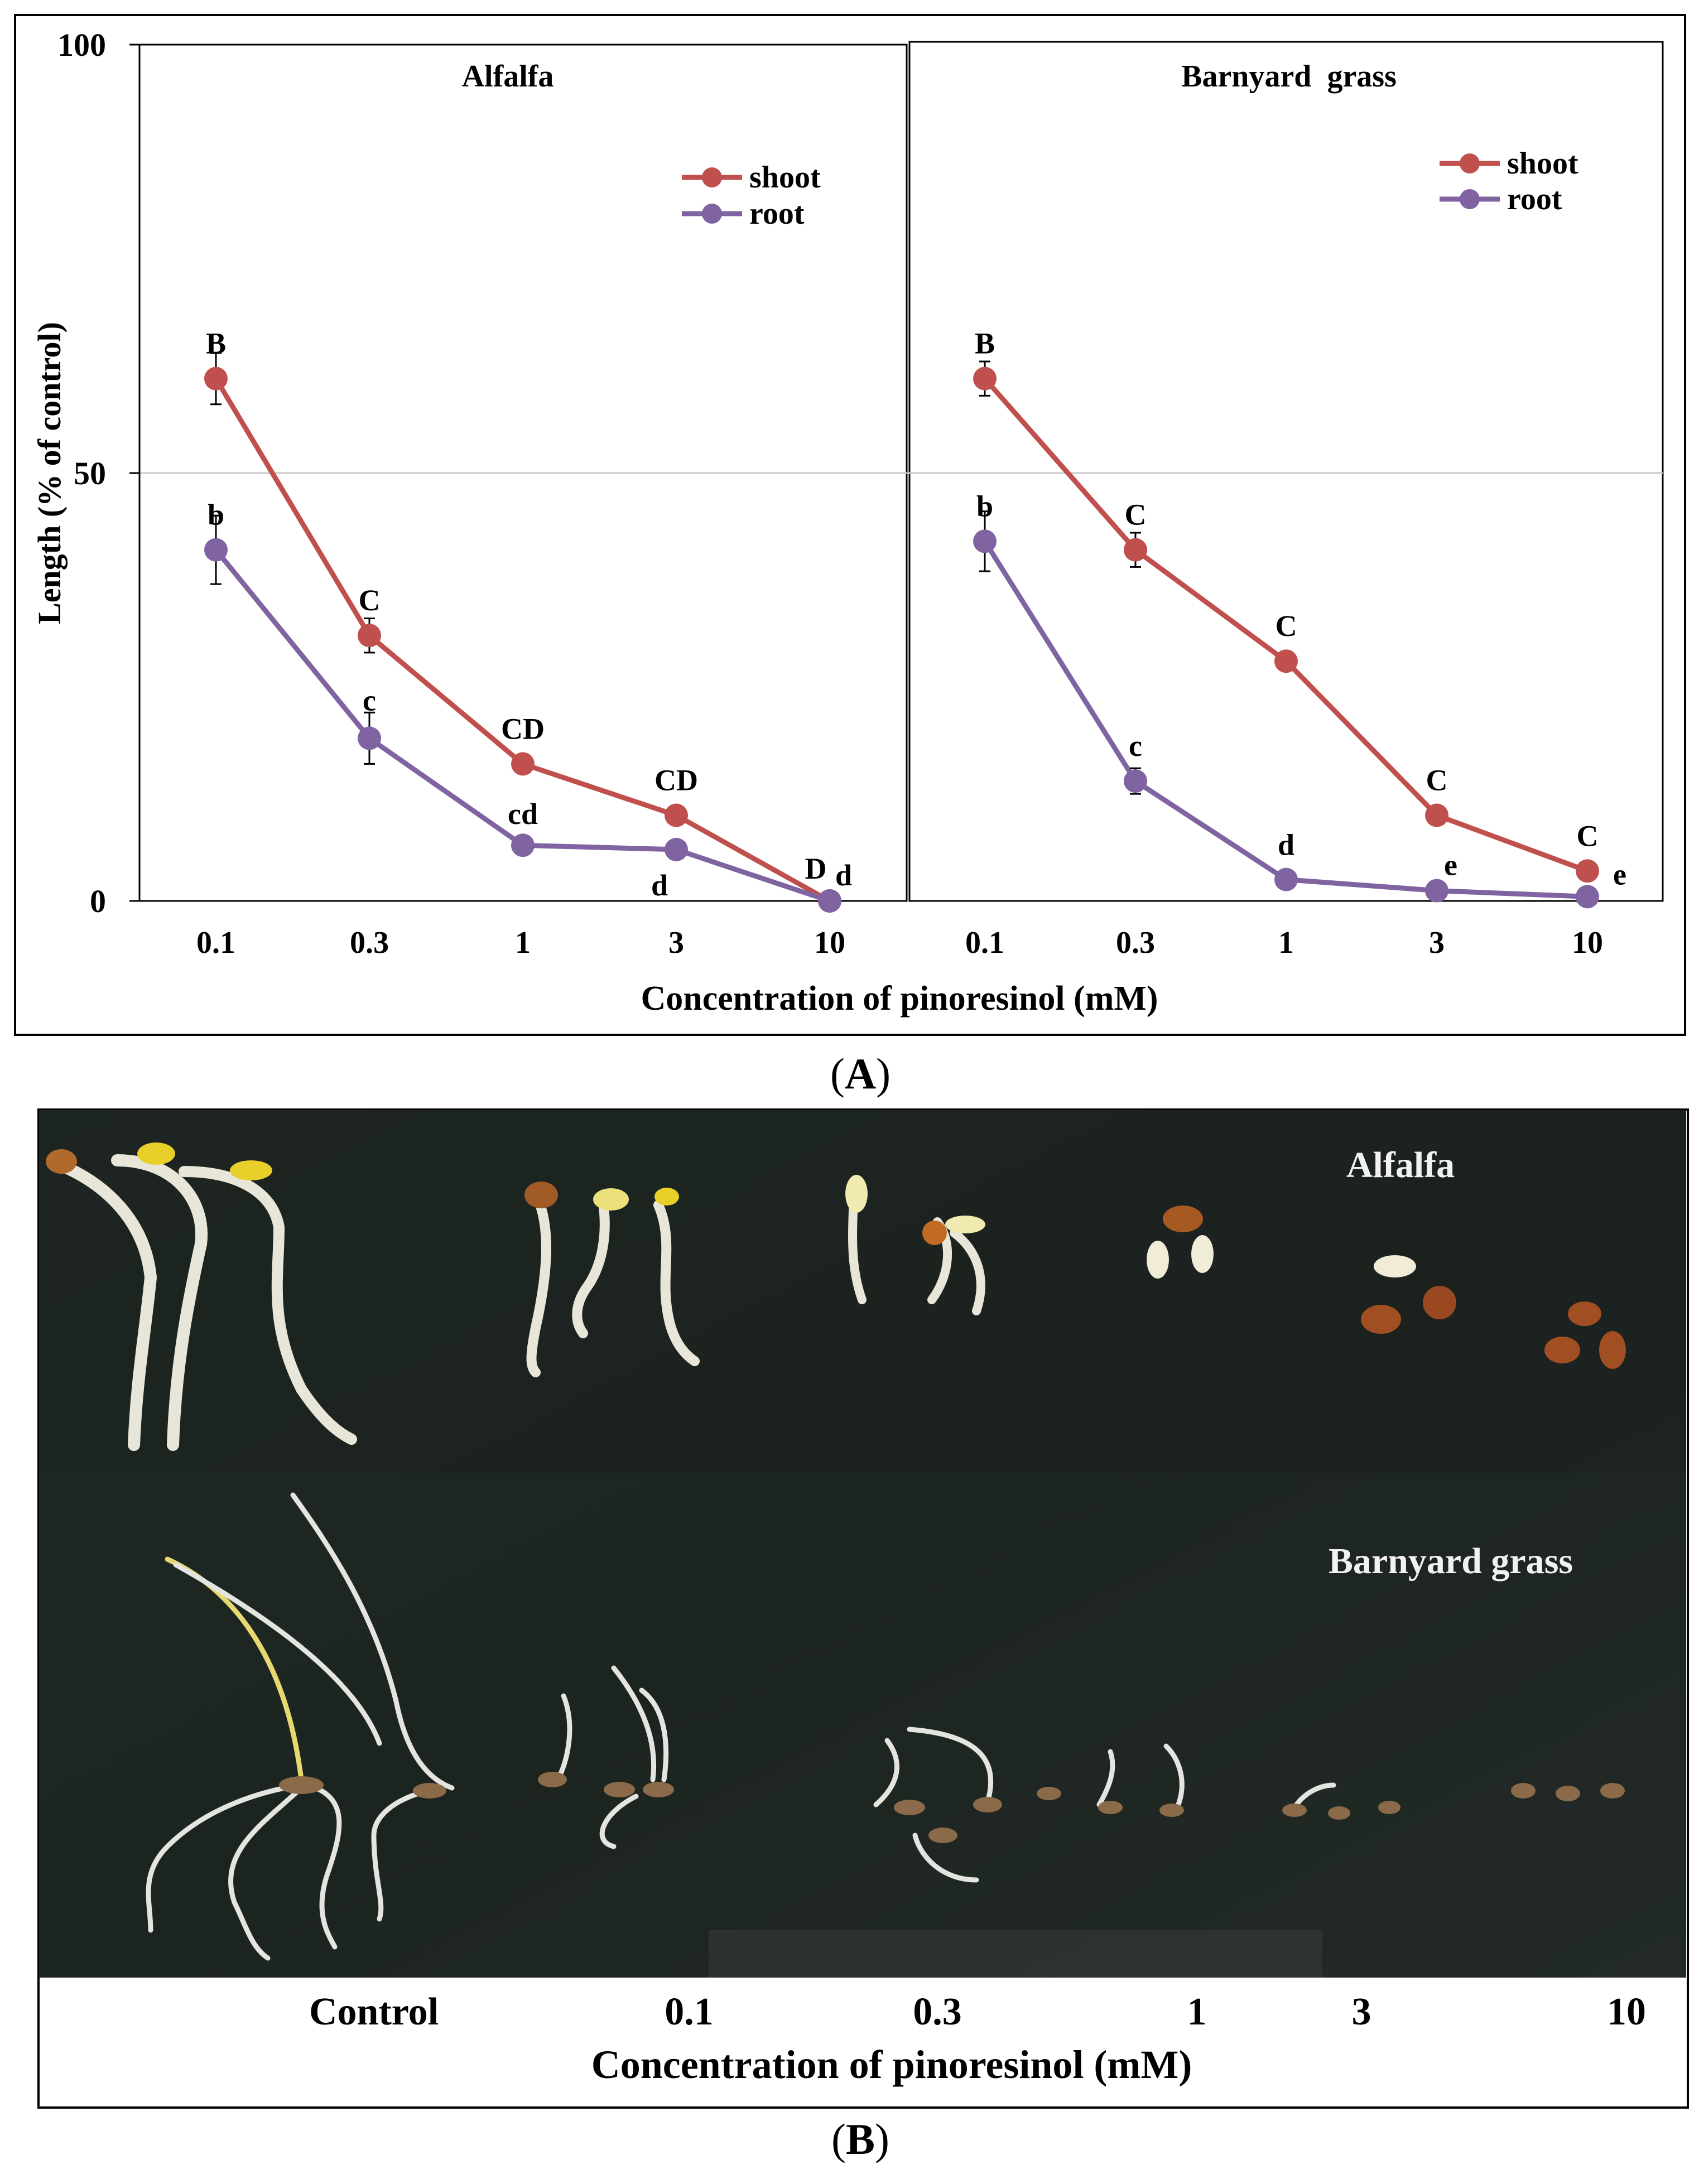  I want to click on barnyard-series-group: B C C C Cb c d e e, so click(1299, 618).